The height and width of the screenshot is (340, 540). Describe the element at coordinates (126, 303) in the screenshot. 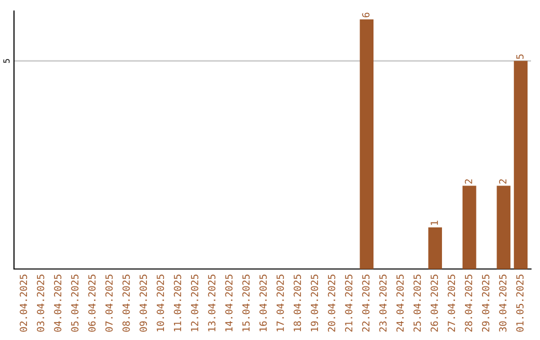

I see `x-tick-label: 08.04.2025` at that location.